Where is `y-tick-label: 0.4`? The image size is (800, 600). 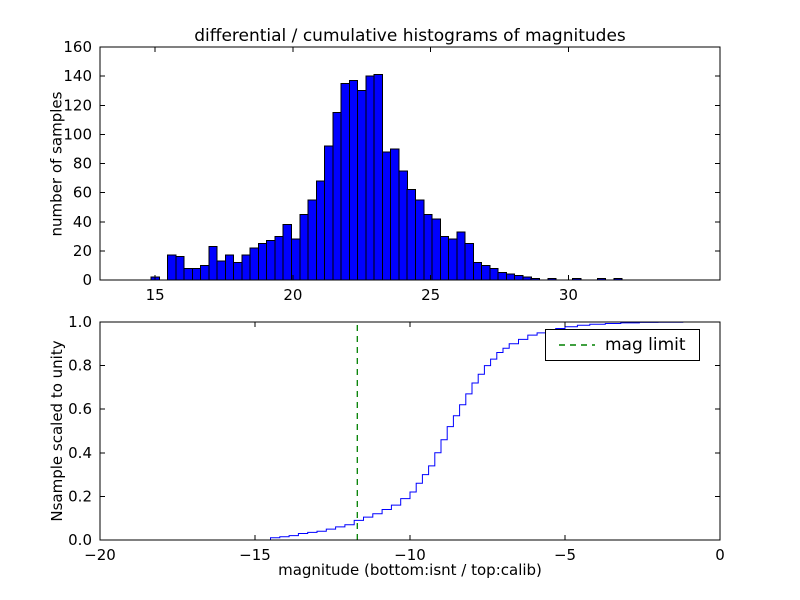 y-tick-label: 0.4 is located at coordinates (80, 453).